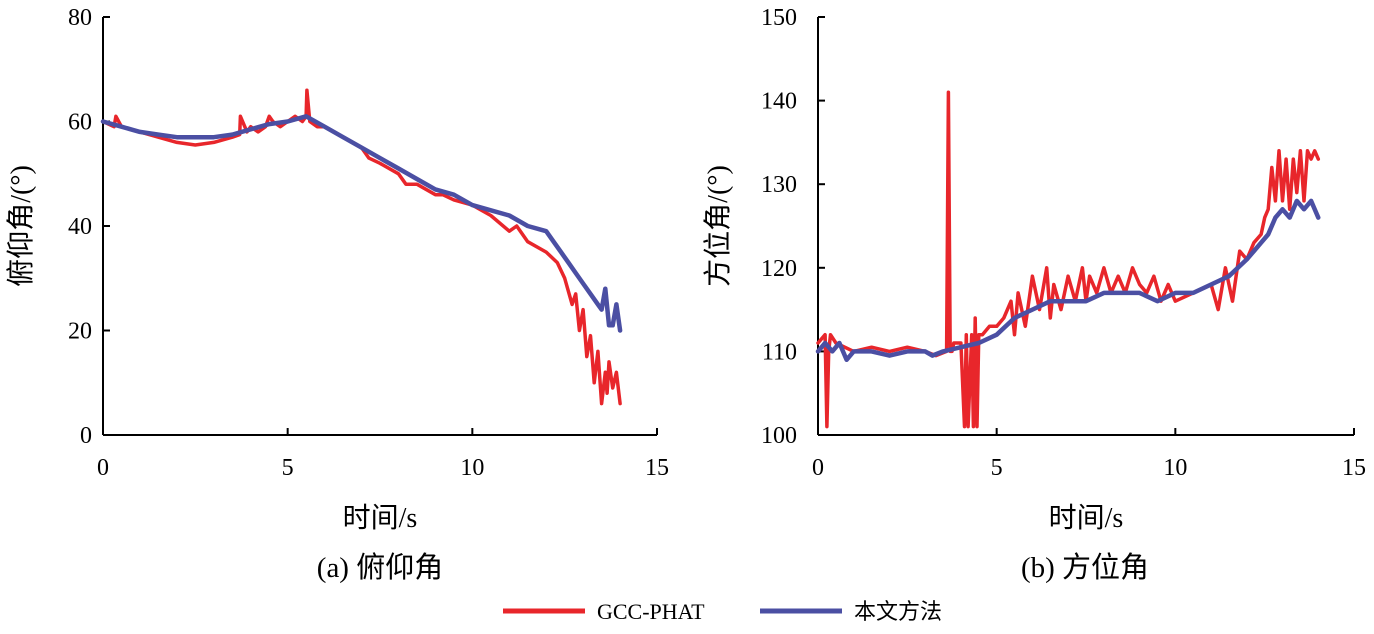 The image size is (1374, 634). Describe the element at coordinates (80, 123) in the screenshot. I see `y-tick-label: 60` at that location.